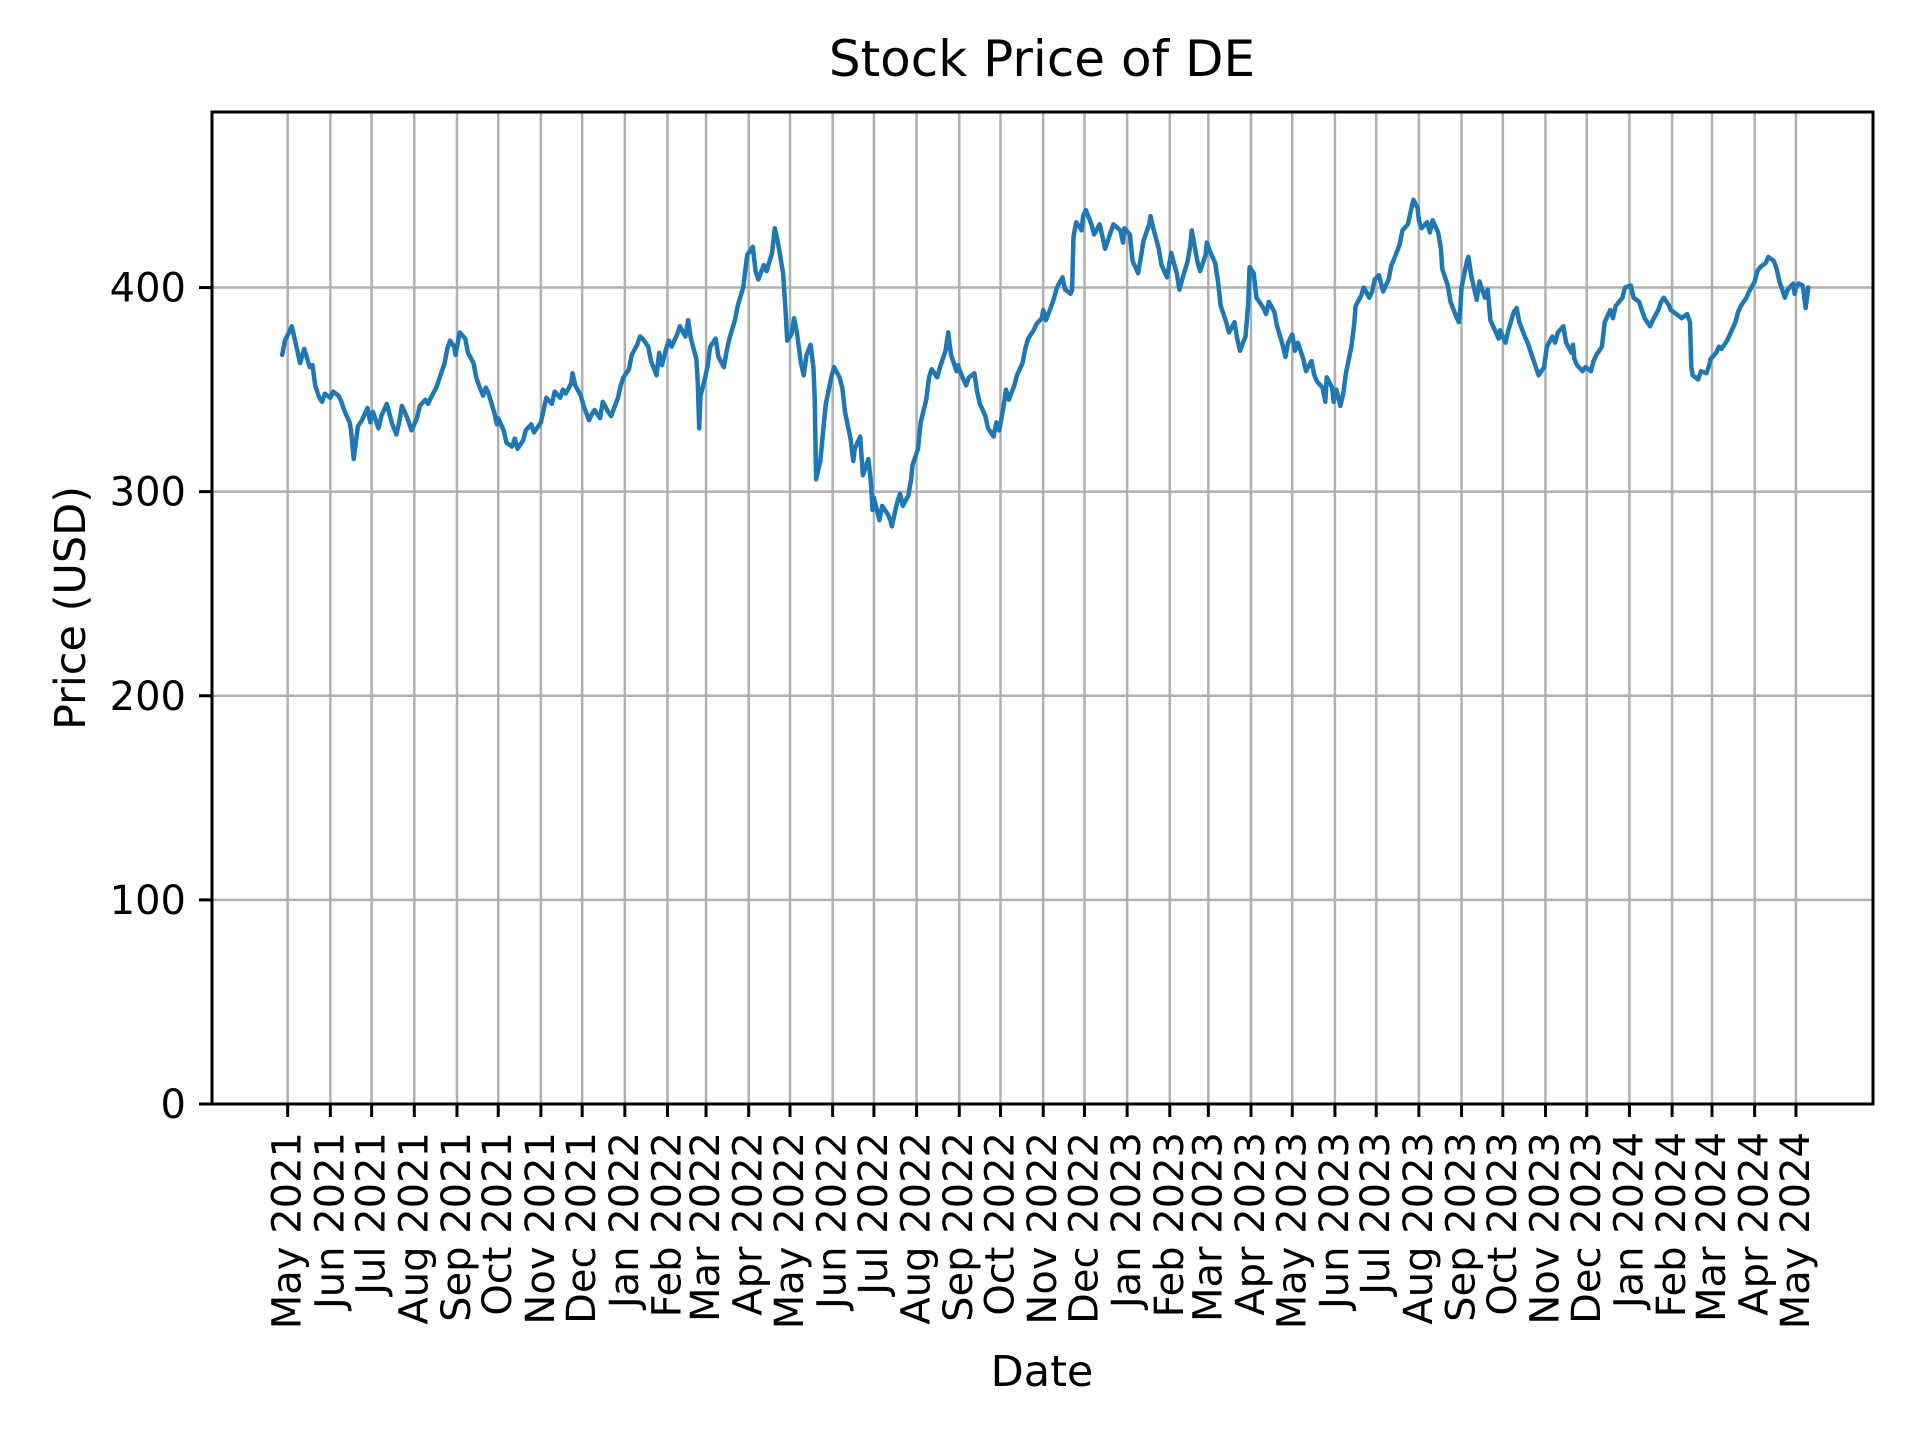 This screenshot has height=1440, width=1920. I want to click on x-tick-label: Feb 2023, so click(1170, 1224).